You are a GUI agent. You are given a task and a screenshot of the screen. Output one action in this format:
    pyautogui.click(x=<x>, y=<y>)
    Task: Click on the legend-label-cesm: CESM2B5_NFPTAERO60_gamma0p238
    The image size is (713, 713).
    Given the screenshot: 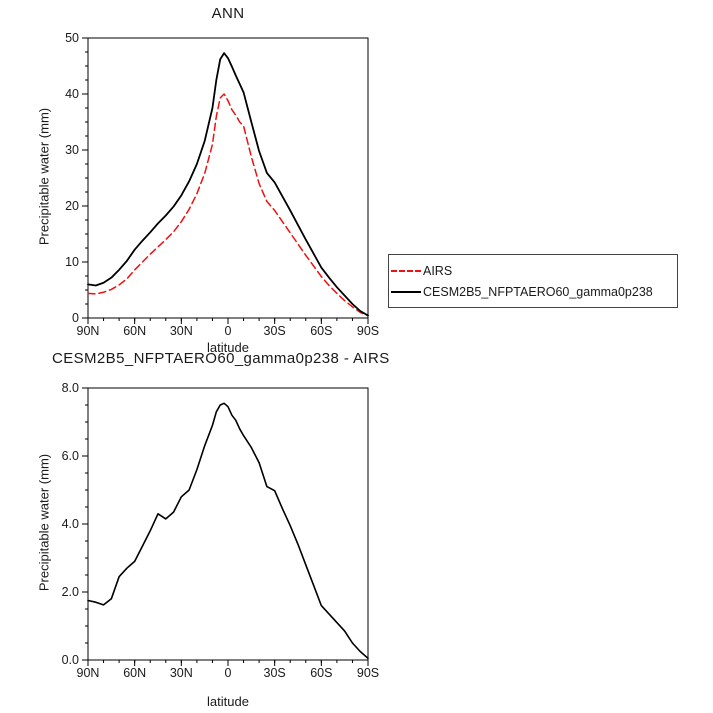 What is the action you would take?
    pyautogui.click(x=538, y=291)
    